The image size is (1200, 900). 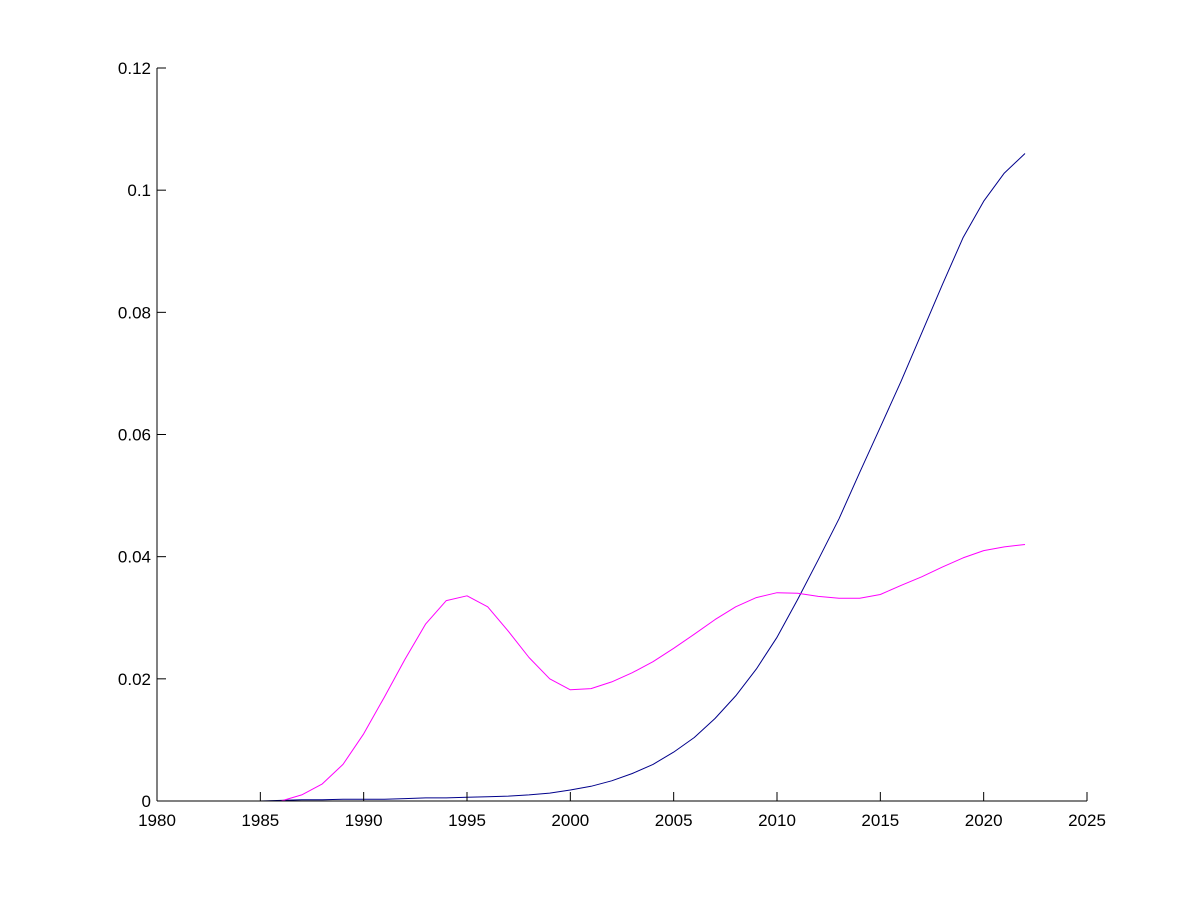 What do you see at coordinates (880, 820) in the screenshot?
I see `x-tick-label: 2015` at bounding box center [880, 820].